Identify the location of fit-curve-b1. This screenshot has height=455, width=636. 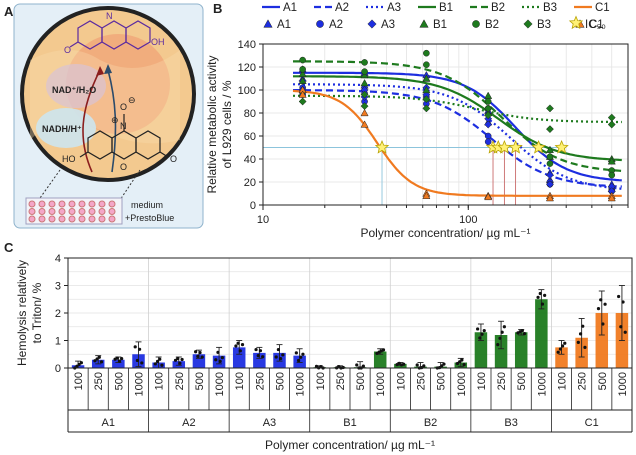
(457, 118).